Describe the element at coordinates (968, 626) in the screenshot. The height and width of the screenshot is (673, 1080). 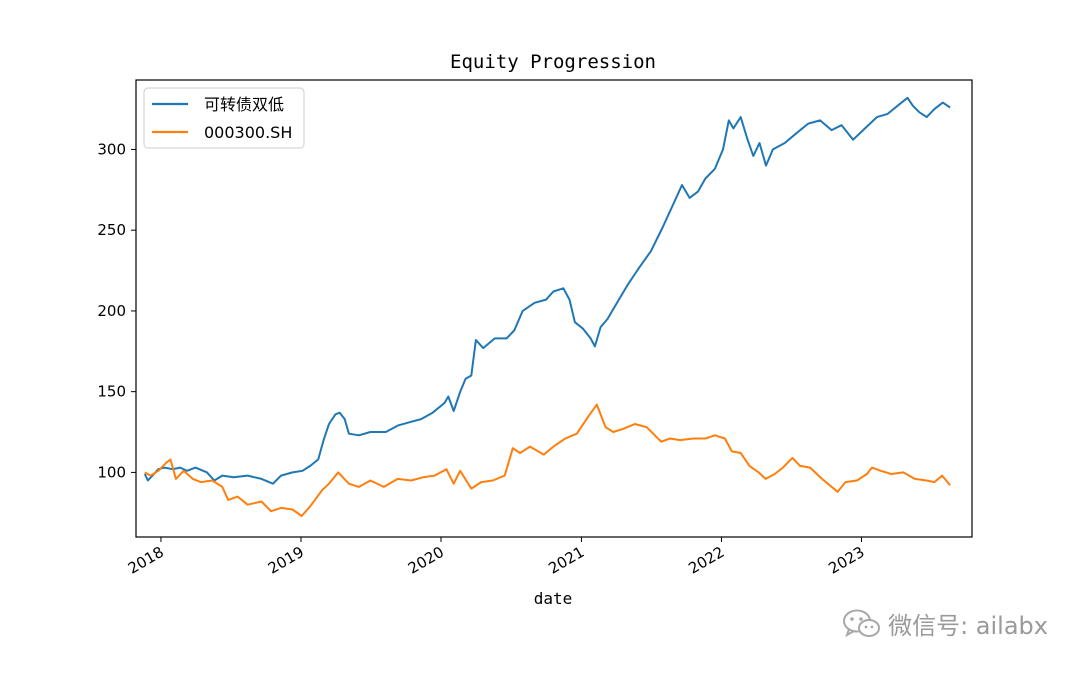
I see `watermark-text: 微信号: ailabx` at that location.